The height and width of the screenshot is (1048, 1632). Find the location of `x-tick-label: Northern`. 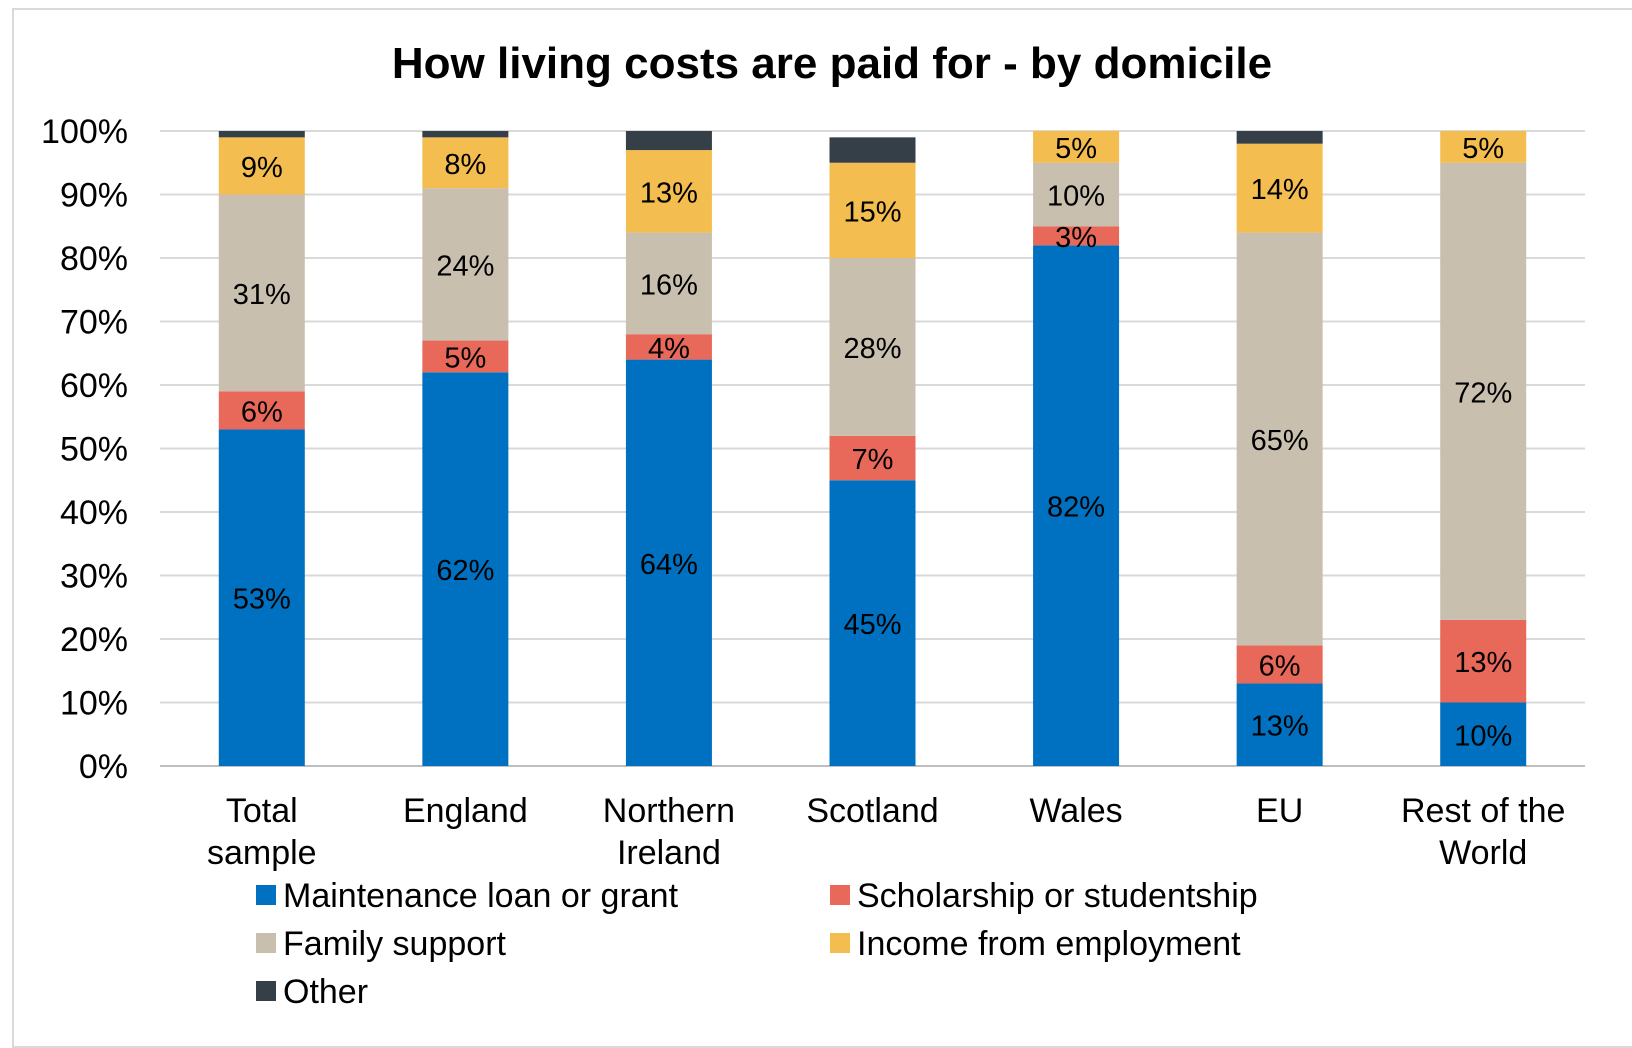

x-tick-label: Northern is located at coordinates (669, 811).